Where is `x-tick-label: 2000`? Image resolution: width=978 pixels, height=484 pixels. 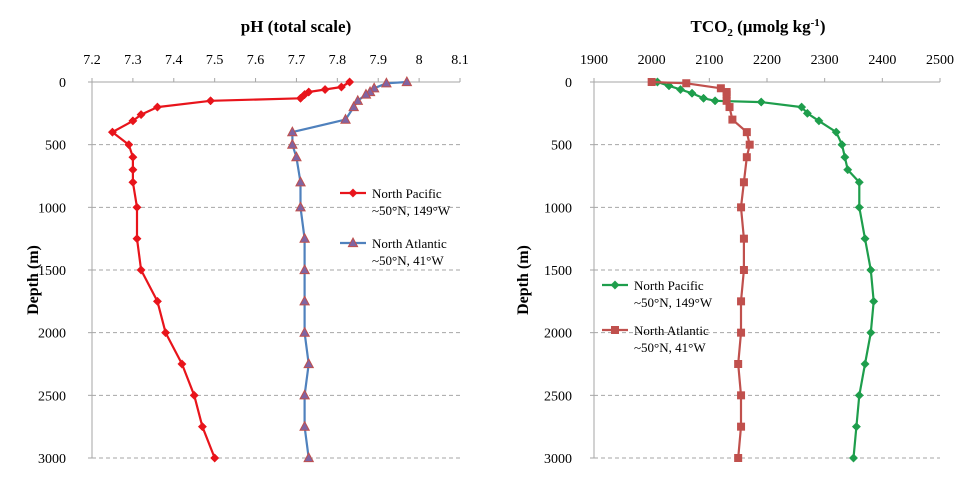 x-tick-label: 2000 is located at coordinates (652, 60).